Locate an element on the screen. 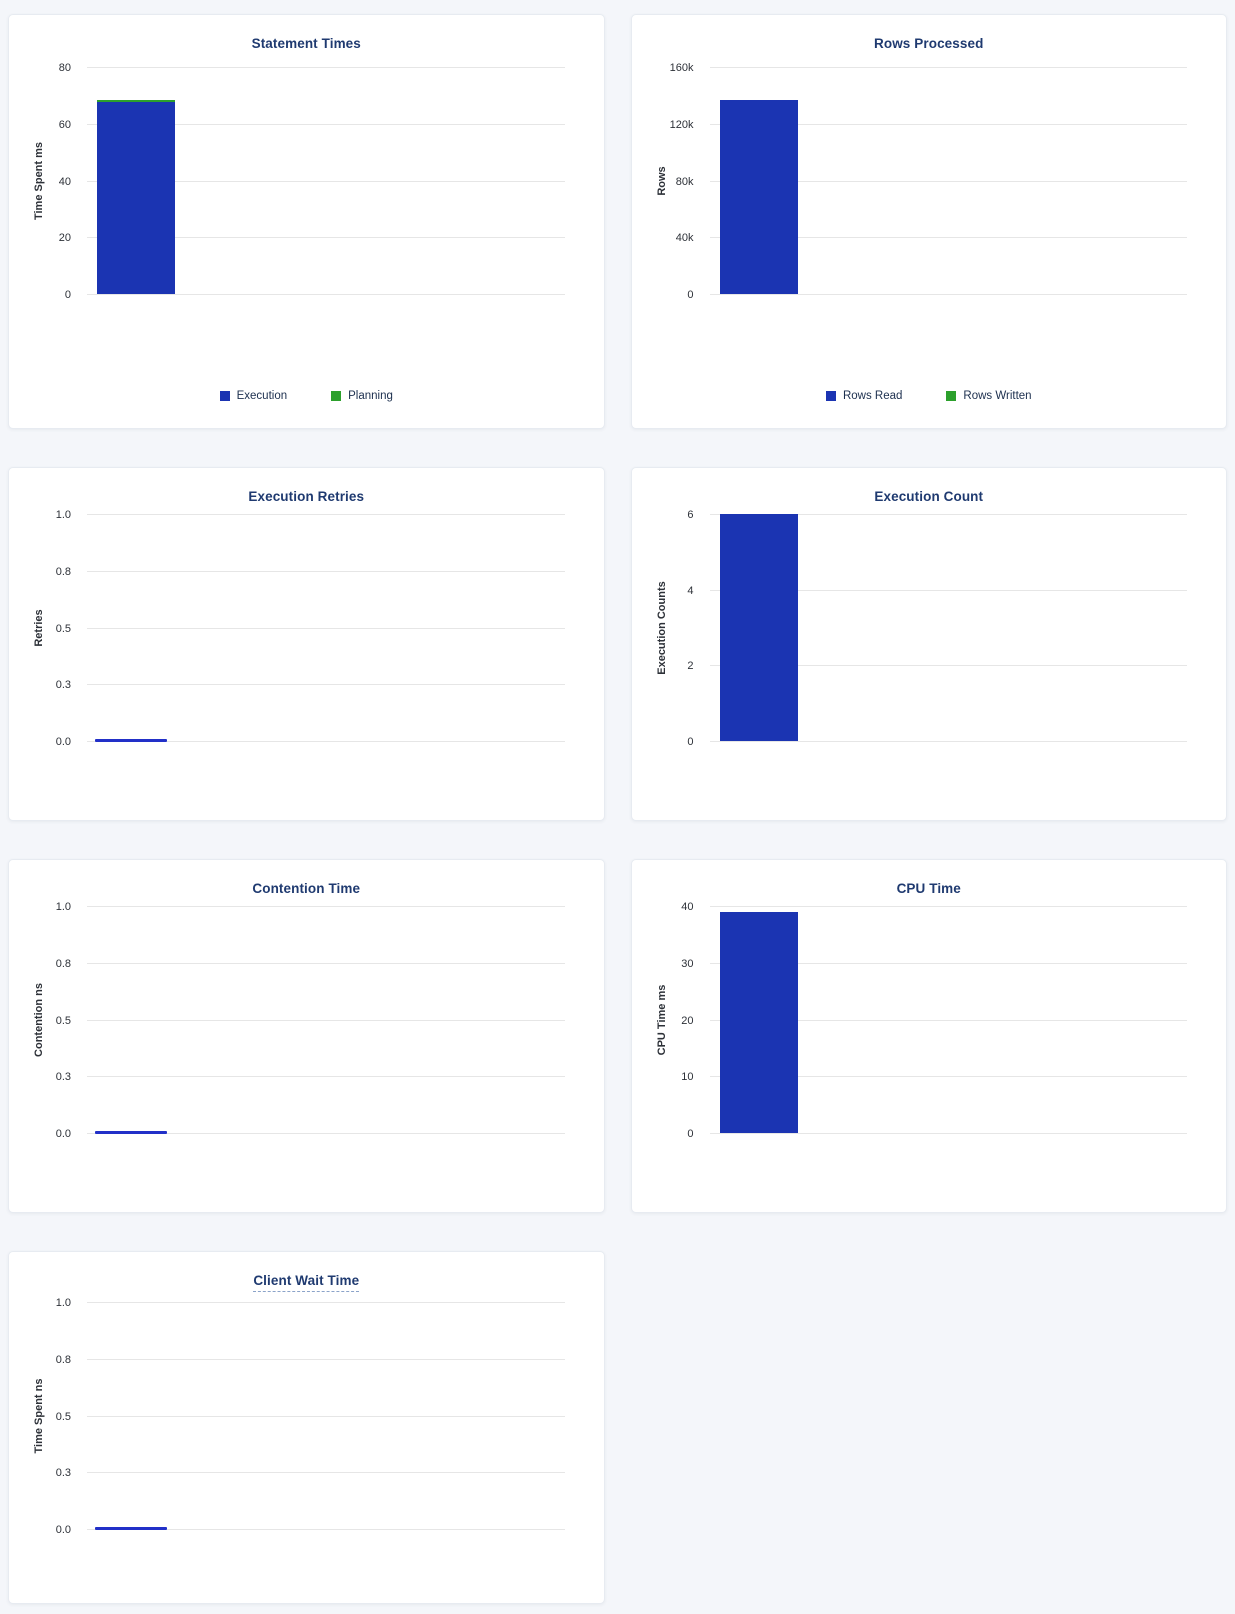  chart-title-text: Execution Count is located at coordinates (929, 496).